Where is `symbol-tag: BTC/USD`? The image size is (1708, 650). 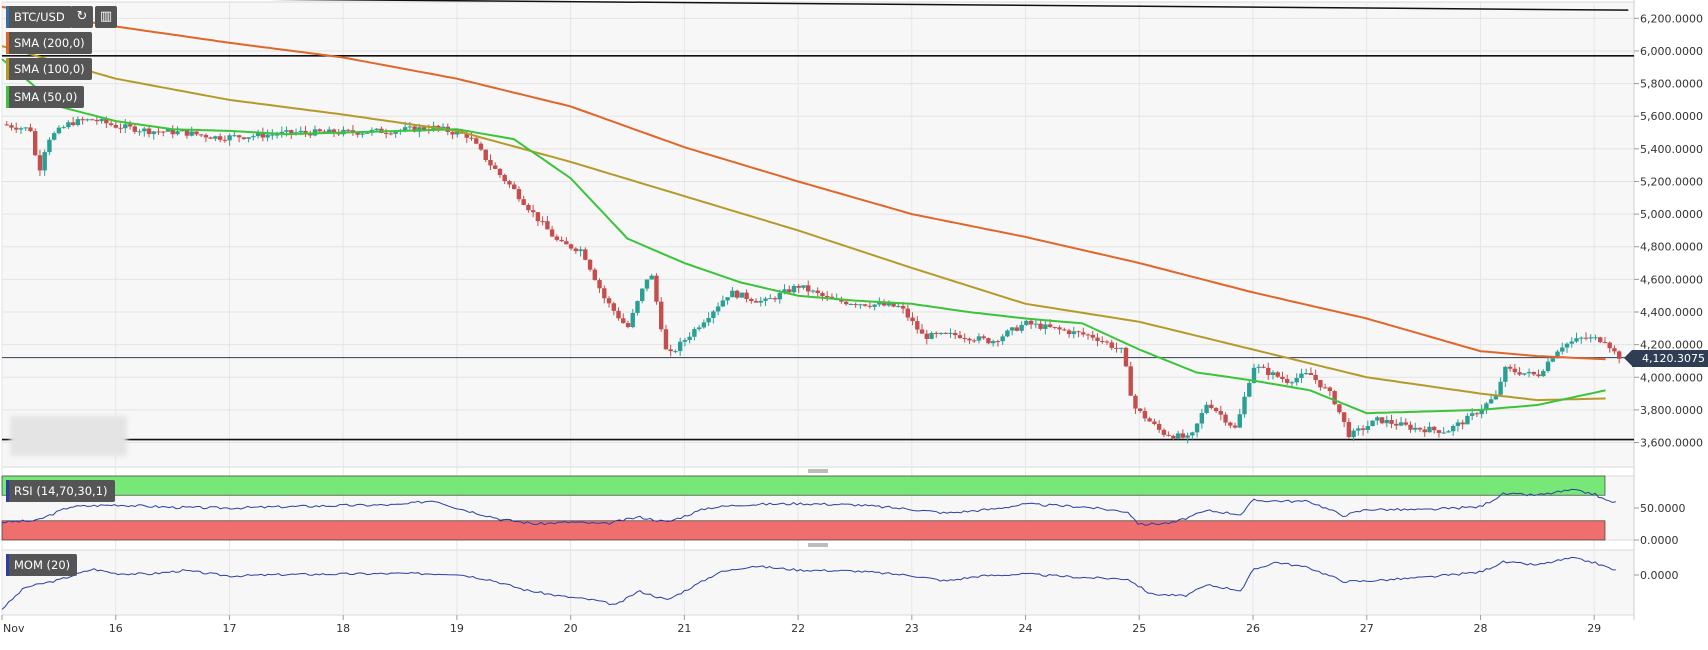 symbol-tag: BTC/USD is located at coordinates (39, 17).